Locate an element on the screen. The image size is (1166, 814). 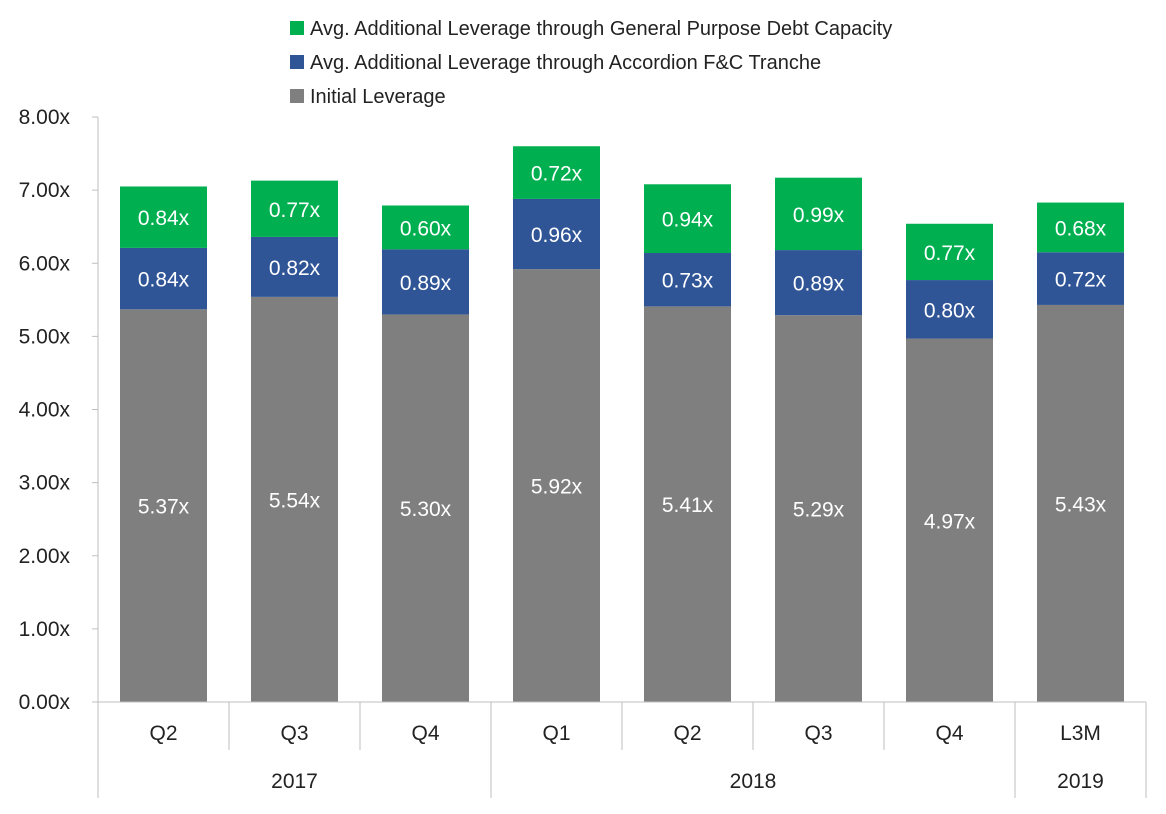
data-label: 5.43x is located at coordinates (1081, 504).